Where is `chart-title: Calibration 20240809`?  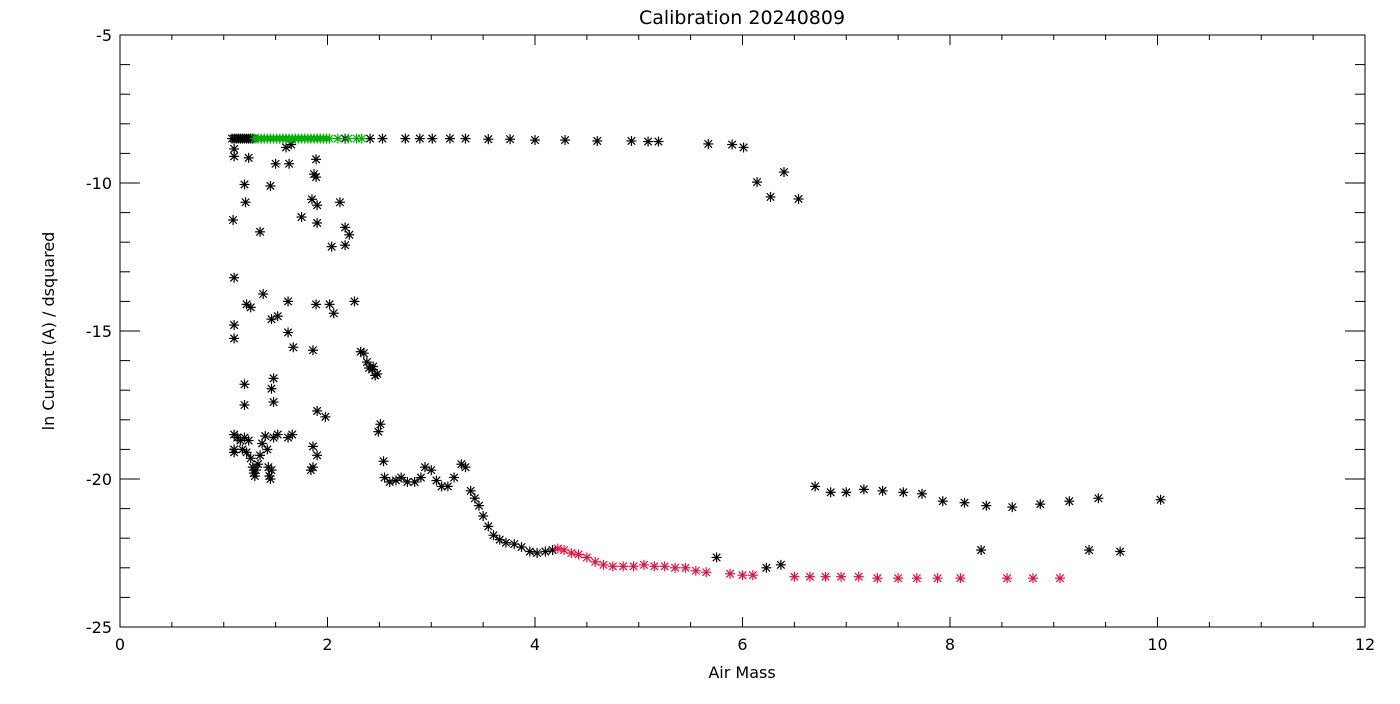
chart-title: Calibration 20240809 is located at coordinates (742, 18).